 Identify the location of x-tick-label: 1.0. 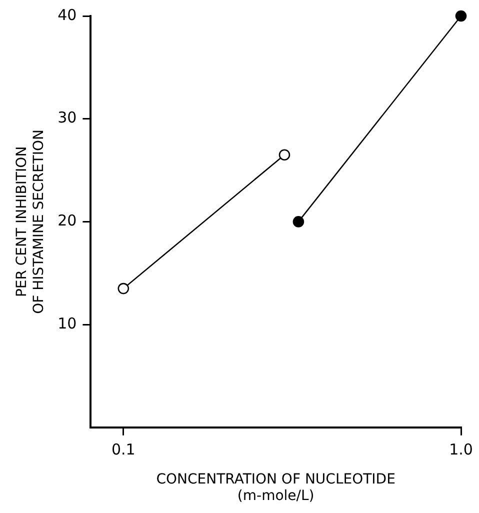
(461, 449).